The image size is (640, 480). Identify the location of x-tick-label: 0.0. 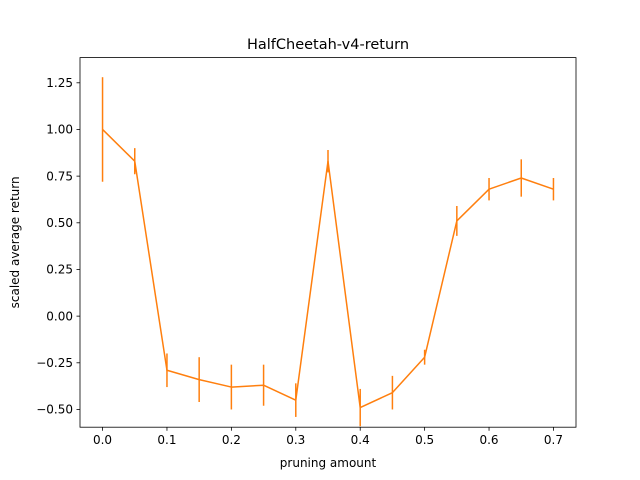
(102, 440).